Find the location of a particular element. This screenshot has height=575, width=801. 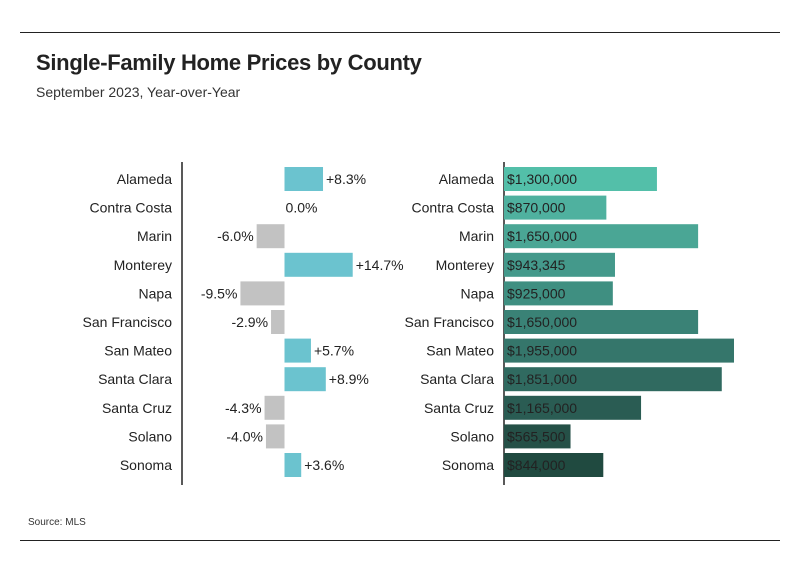

price-value-label: $844,000 is located at coordinates (536, 465).